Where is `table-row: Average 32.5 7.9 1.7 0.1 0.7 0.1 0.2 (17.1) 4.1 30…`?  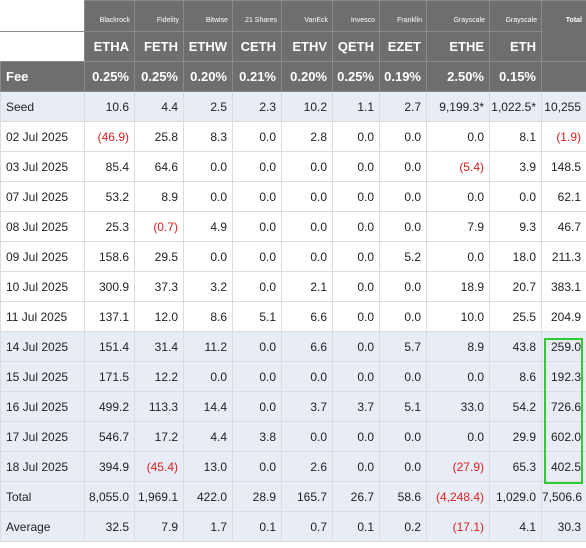 table-row: Average 32.5 7.9 1.7 0.1 0.7 0.1 0.2 (17.1) 4.1 30… is located at coordinates (293, 526).